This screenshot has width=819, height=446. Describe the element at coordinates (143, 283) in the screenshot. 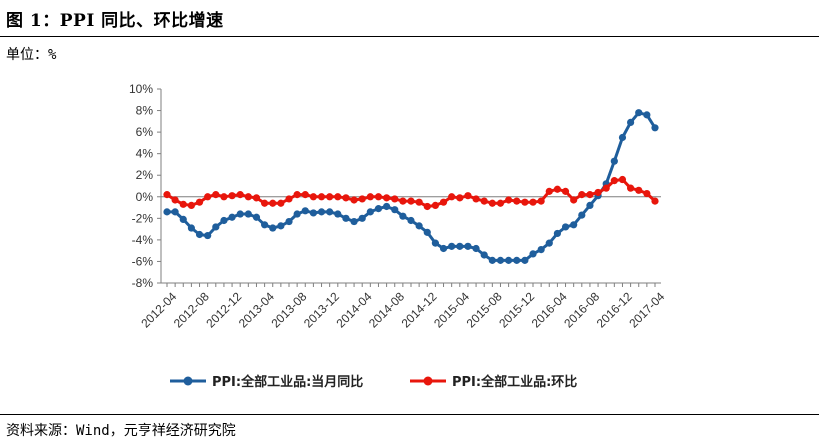

I see `y-tick-label: -8%` at that location.